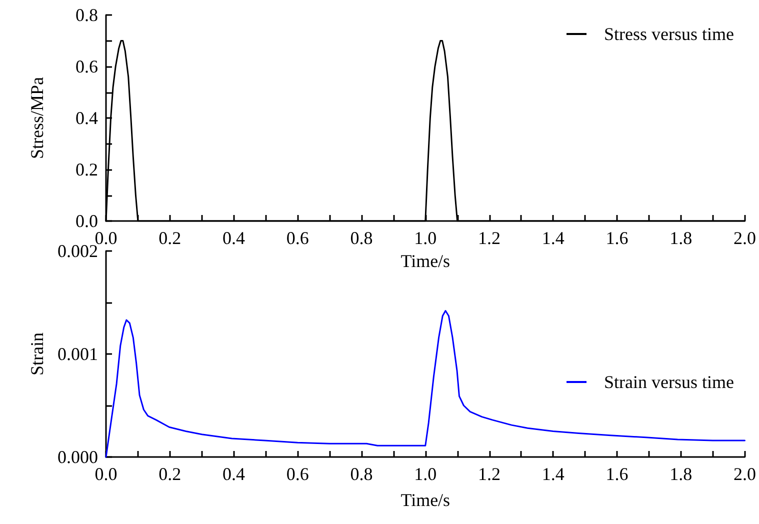 Image resolution: width=759 pixels, height=524 pixels. I want to click on x-tick-label: 0.0, so click(106, 474).